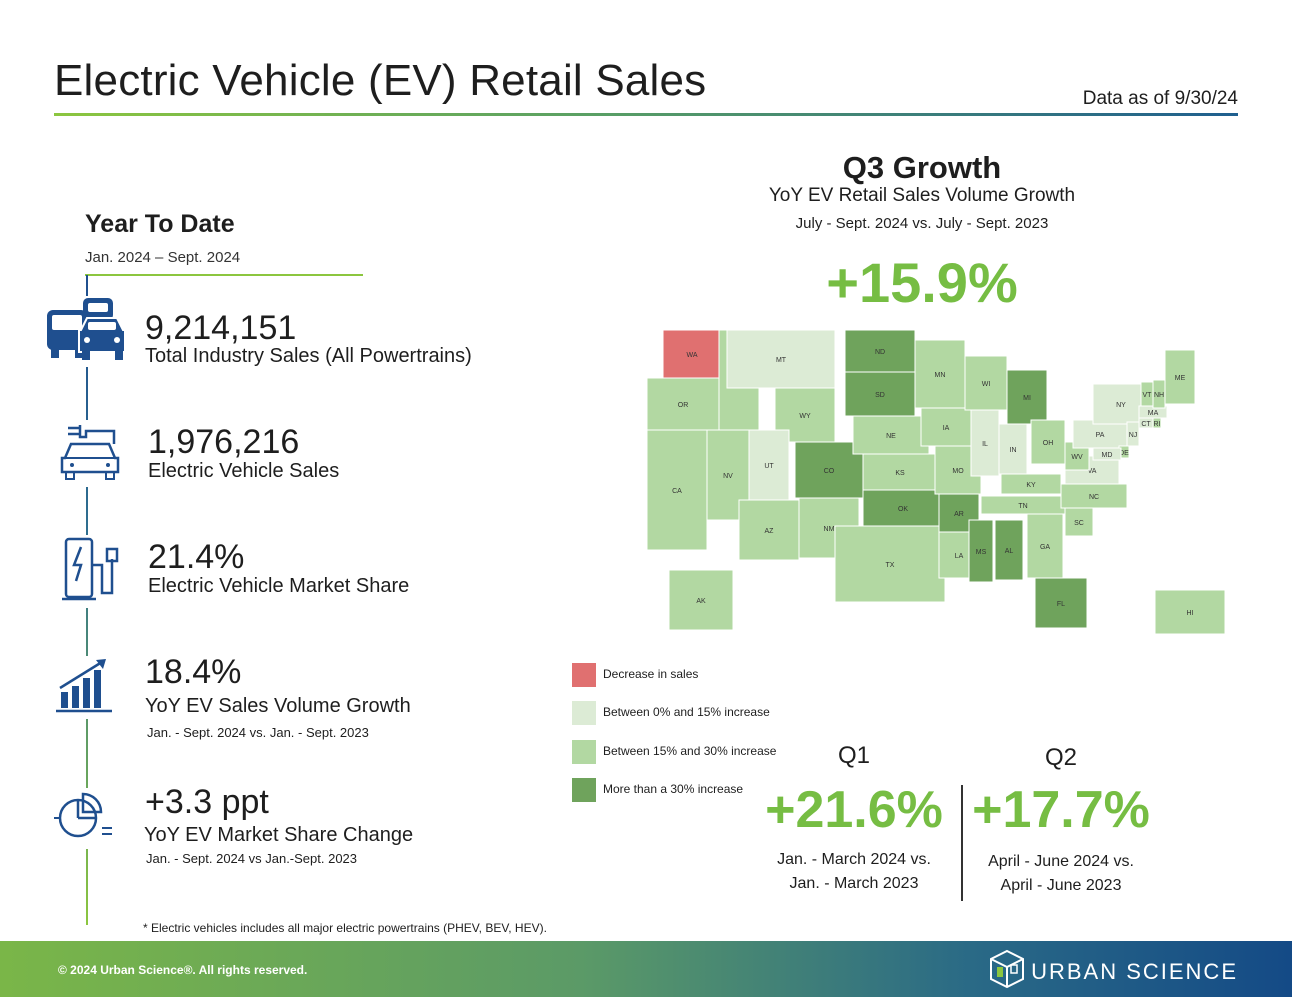  I want to click on state-md, so click(1107, 454).